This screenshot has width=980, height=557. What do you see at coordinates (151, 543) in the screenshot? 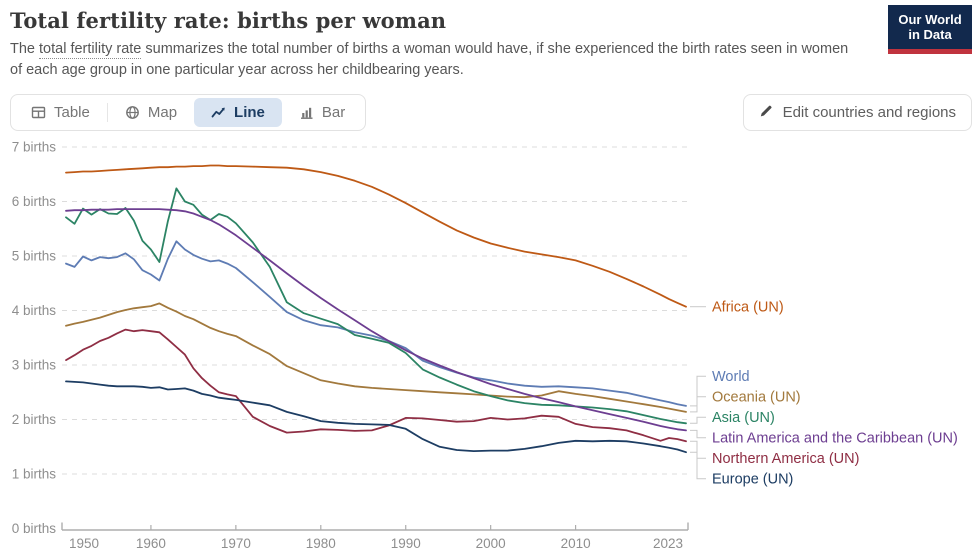
I see `x-tick-label: 1960` at bounding box center [151, 543].